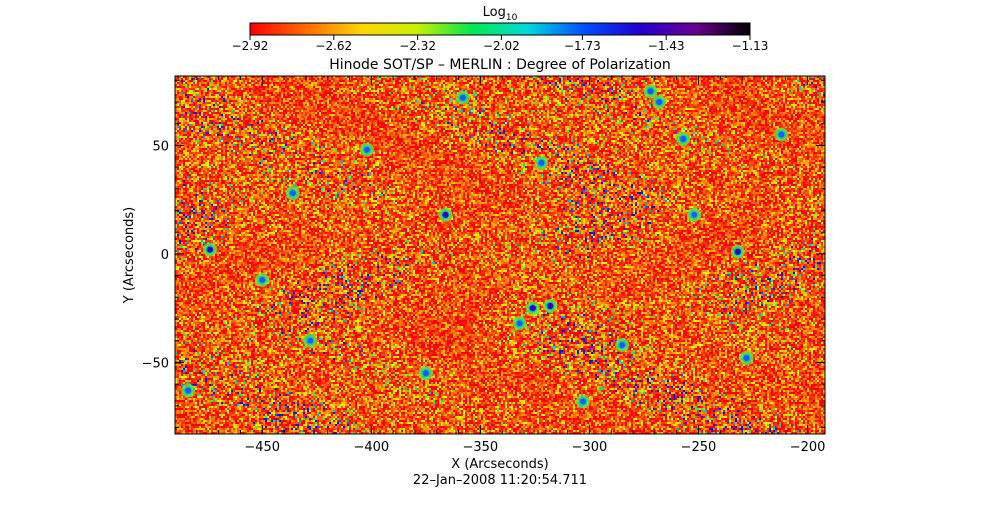  What do you see at coordinates (129, 255) in the screenshot?
I see `y-axis-label: Y (Arcseconds)` at bounding box center [129, 255].